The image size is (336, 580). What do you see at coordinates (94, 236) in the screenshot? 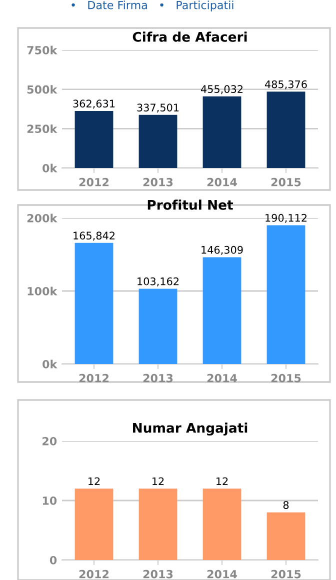
I see `data-label: 165,842` at bounding box center [94, 236].